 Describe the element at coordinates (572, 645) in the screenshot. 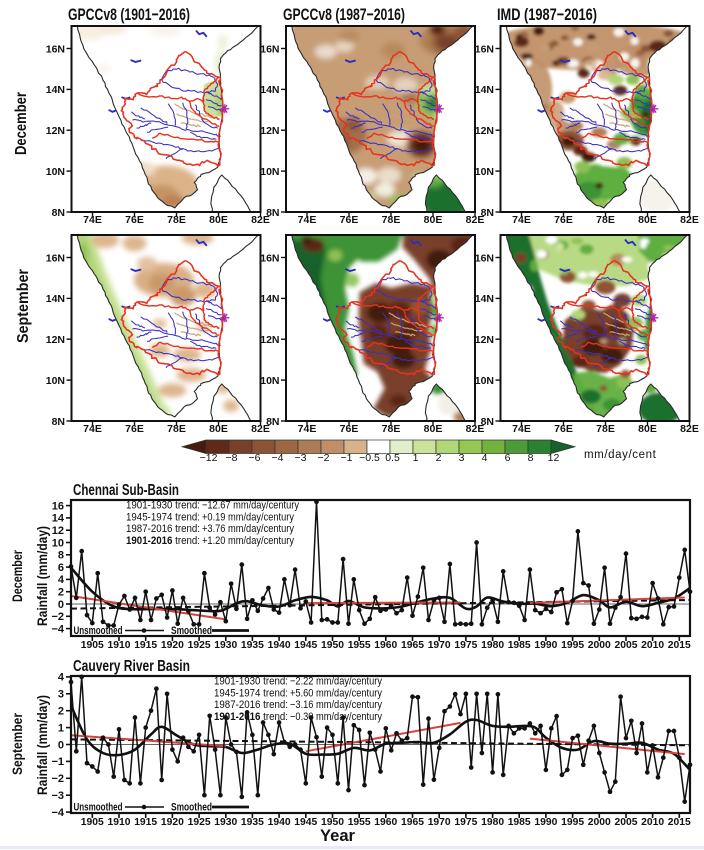

I see `svg-text: 1995` at that location.